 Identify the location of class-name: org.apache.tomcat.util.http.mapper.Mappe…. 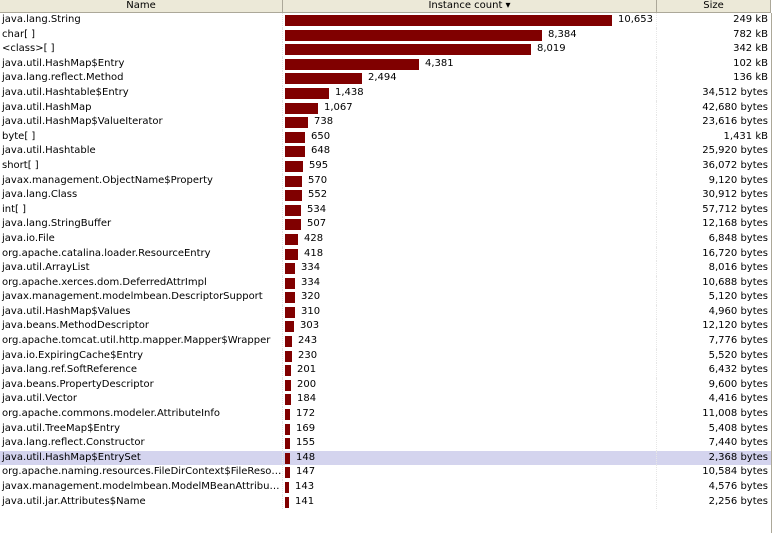
(141, 341).